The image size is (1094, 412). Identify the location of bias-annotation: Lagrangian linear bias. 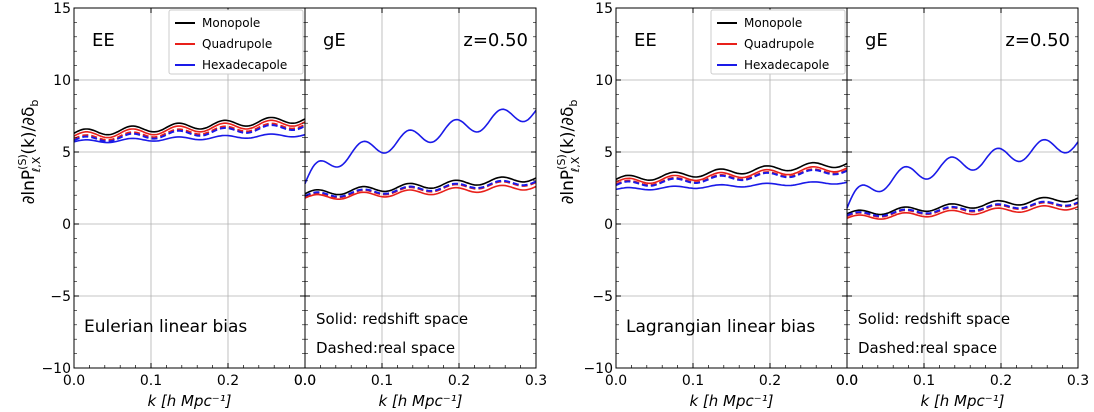
(720, 327).